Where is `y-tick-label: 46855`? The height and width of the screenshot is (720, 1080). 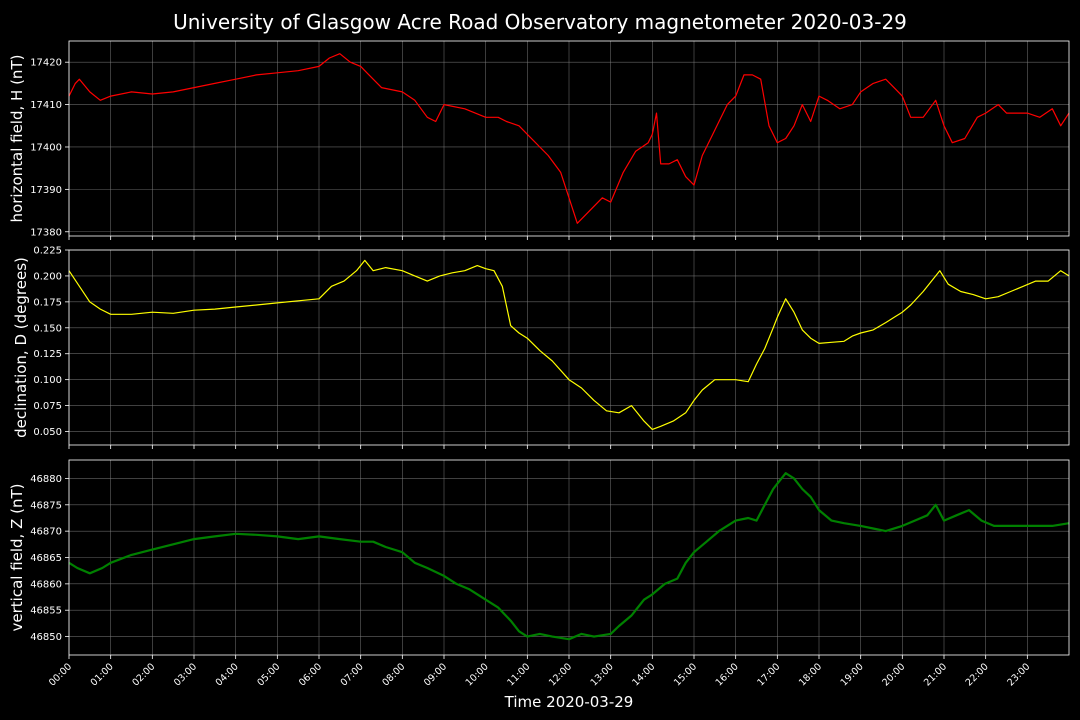
y-tick-label: 46855 is located at coordinates (46, 611).